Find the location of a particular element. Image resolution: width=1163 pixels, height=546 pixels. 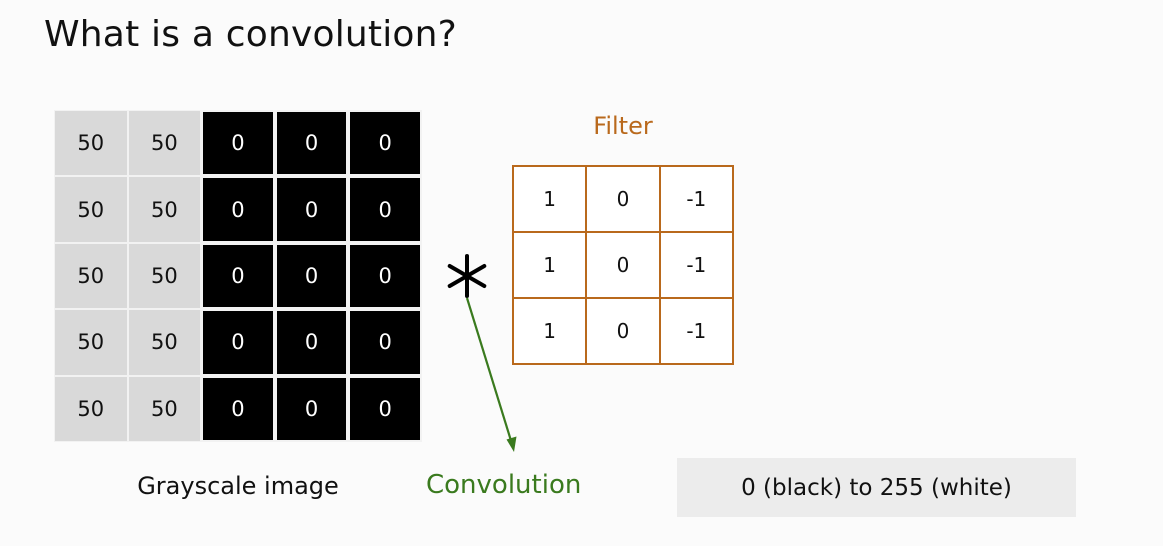

grayscale-range-note: 0 (black) to 255 (white) is located at coordinates (876, 487).